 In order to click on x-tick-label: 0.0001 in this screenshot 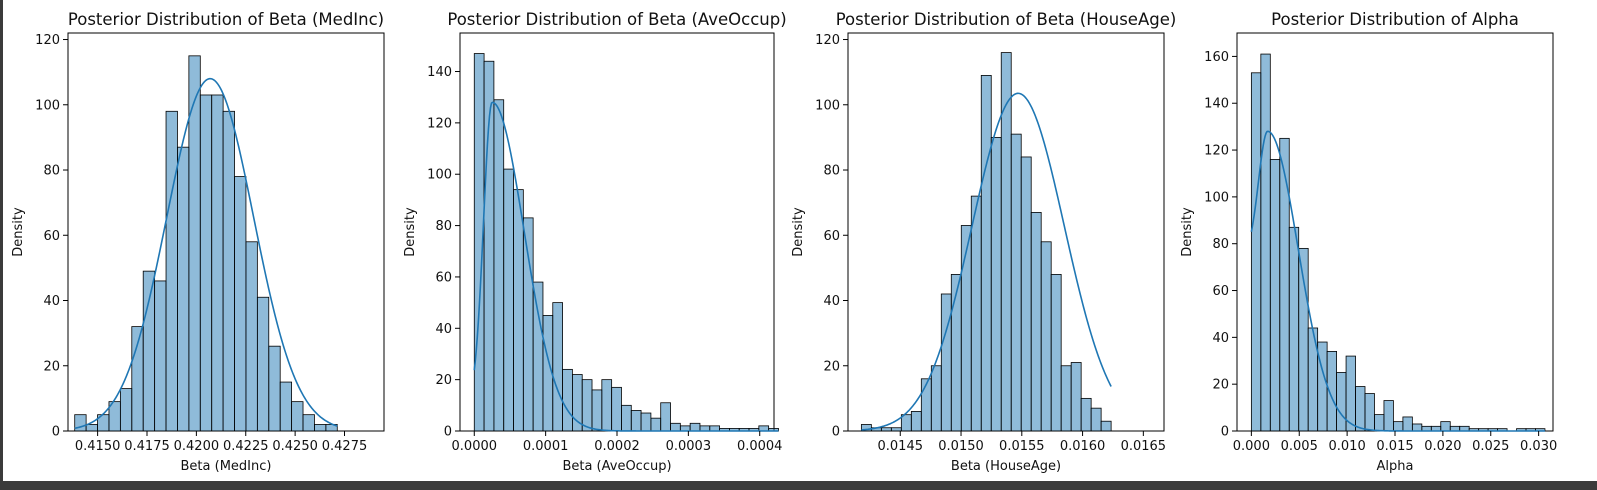, I will do `click(546, 446)`.